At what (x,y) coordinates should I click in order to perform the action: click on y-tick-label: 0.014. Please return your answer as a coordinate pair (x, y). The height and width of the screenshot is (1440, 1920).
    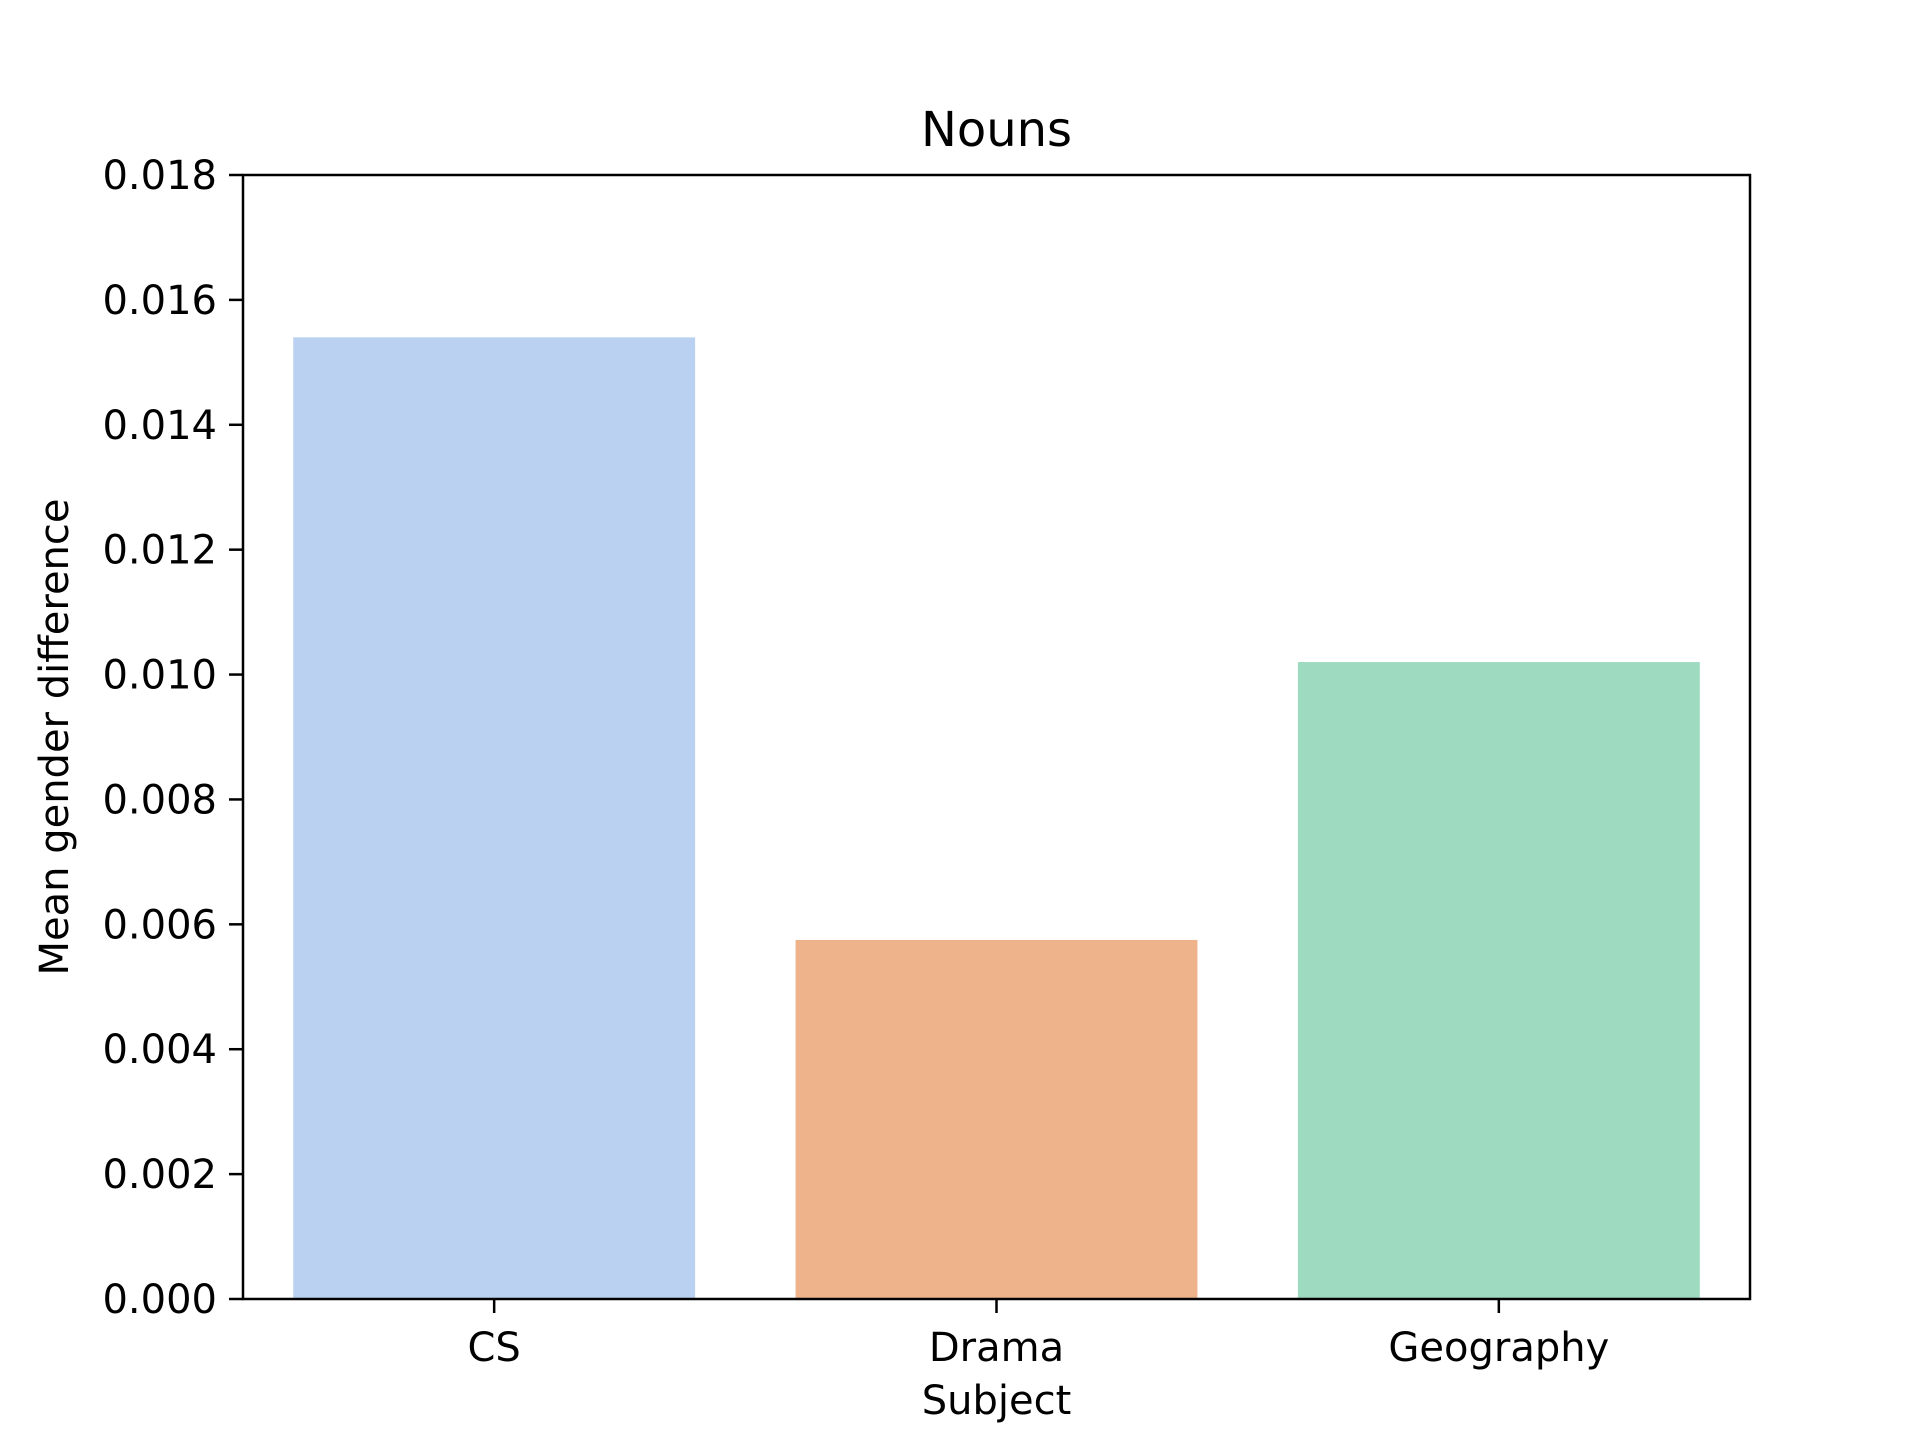
    Looking at the image, I should click on (159, 426).